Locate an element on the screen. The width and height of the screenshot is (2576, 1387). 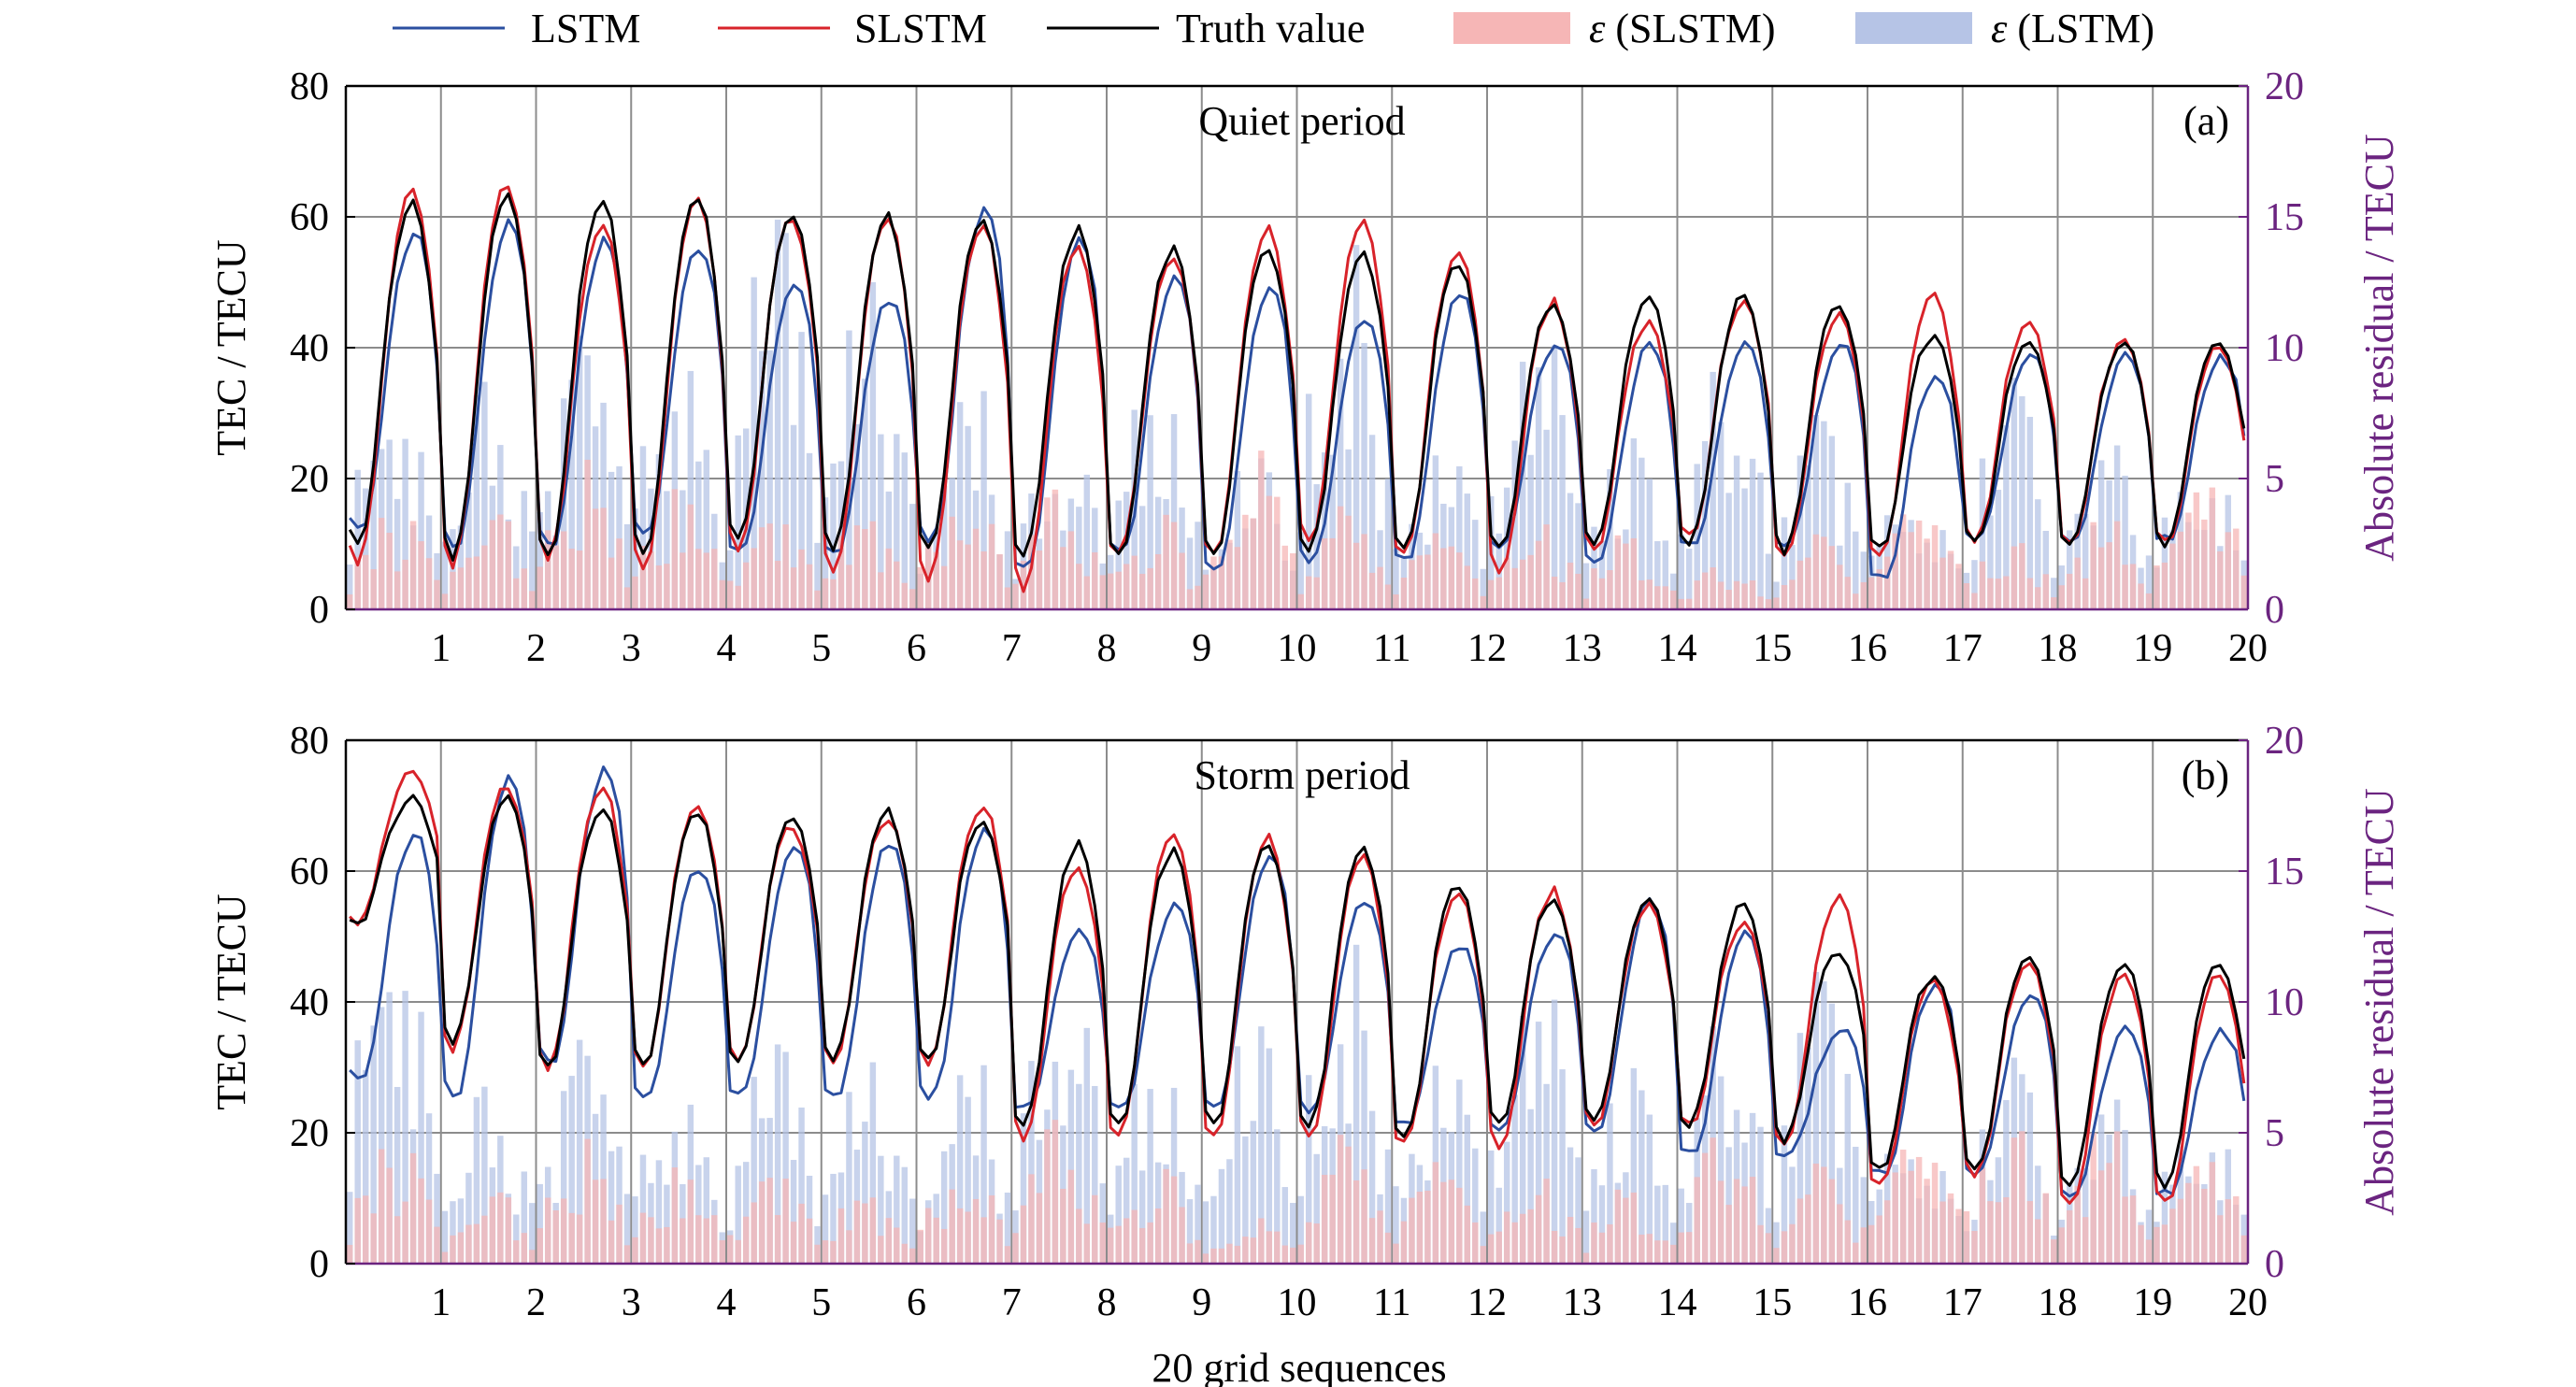
x-tick-label: 5 is located at coordinates (821, 1302).